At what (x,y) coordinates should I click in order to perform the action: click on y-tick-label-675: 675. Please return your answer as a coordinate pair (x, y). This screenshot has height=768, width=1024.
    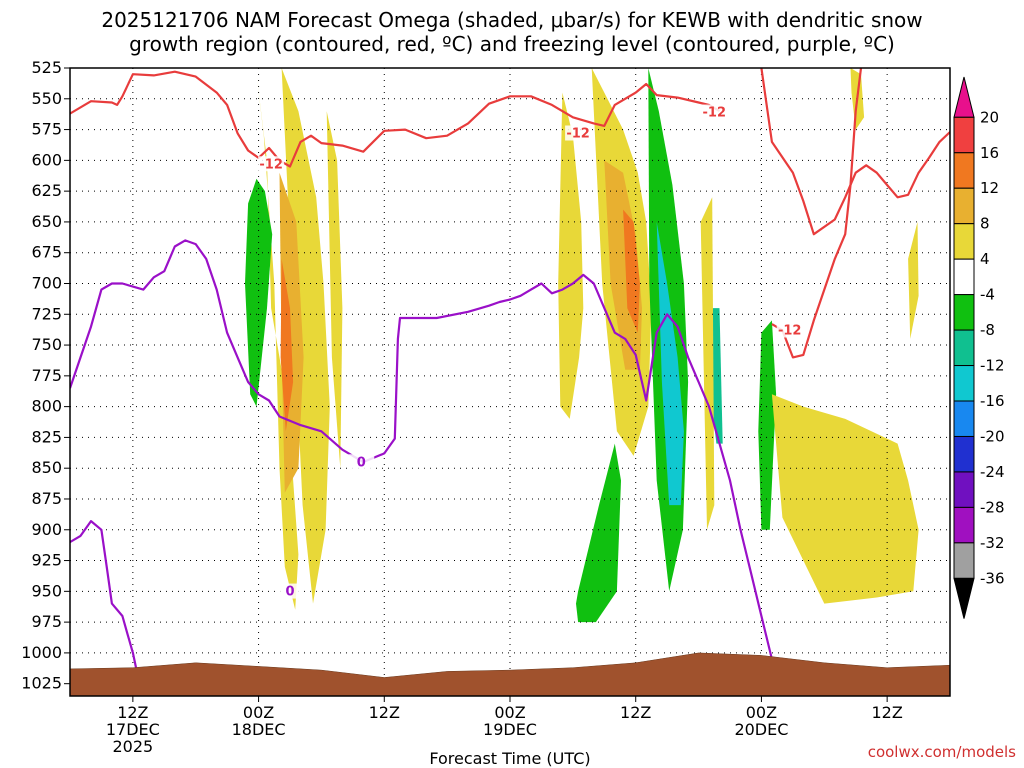
    Looking at the image, I should click on (46, 252).